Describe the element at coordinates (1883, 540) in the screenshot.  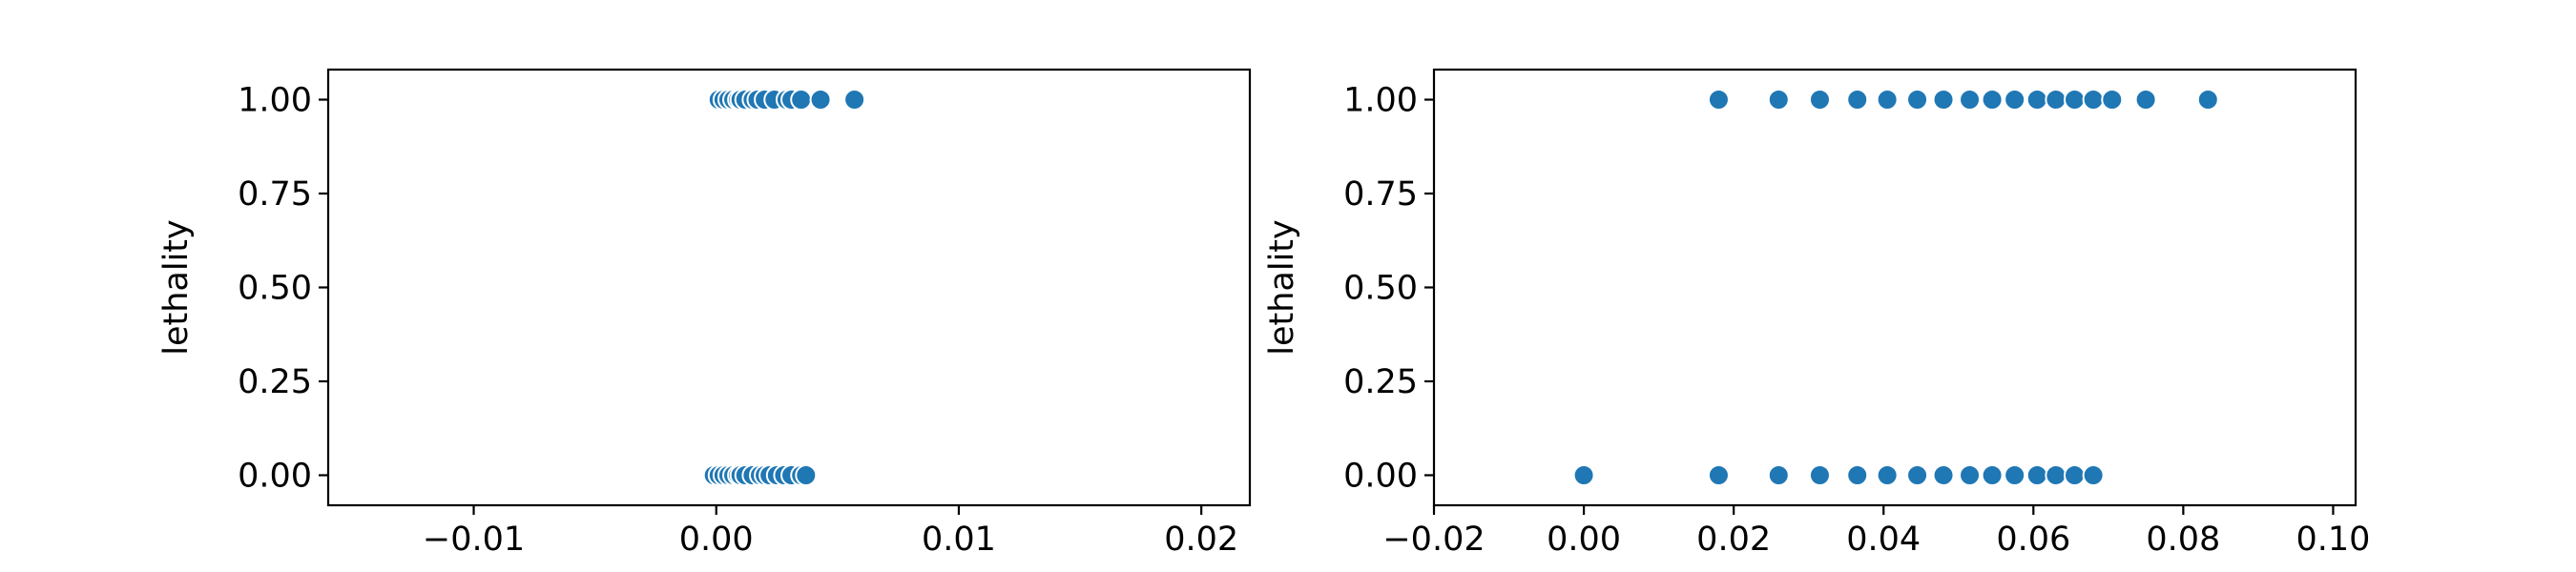
I see `right-x-tick-label: 0.04` at that location.